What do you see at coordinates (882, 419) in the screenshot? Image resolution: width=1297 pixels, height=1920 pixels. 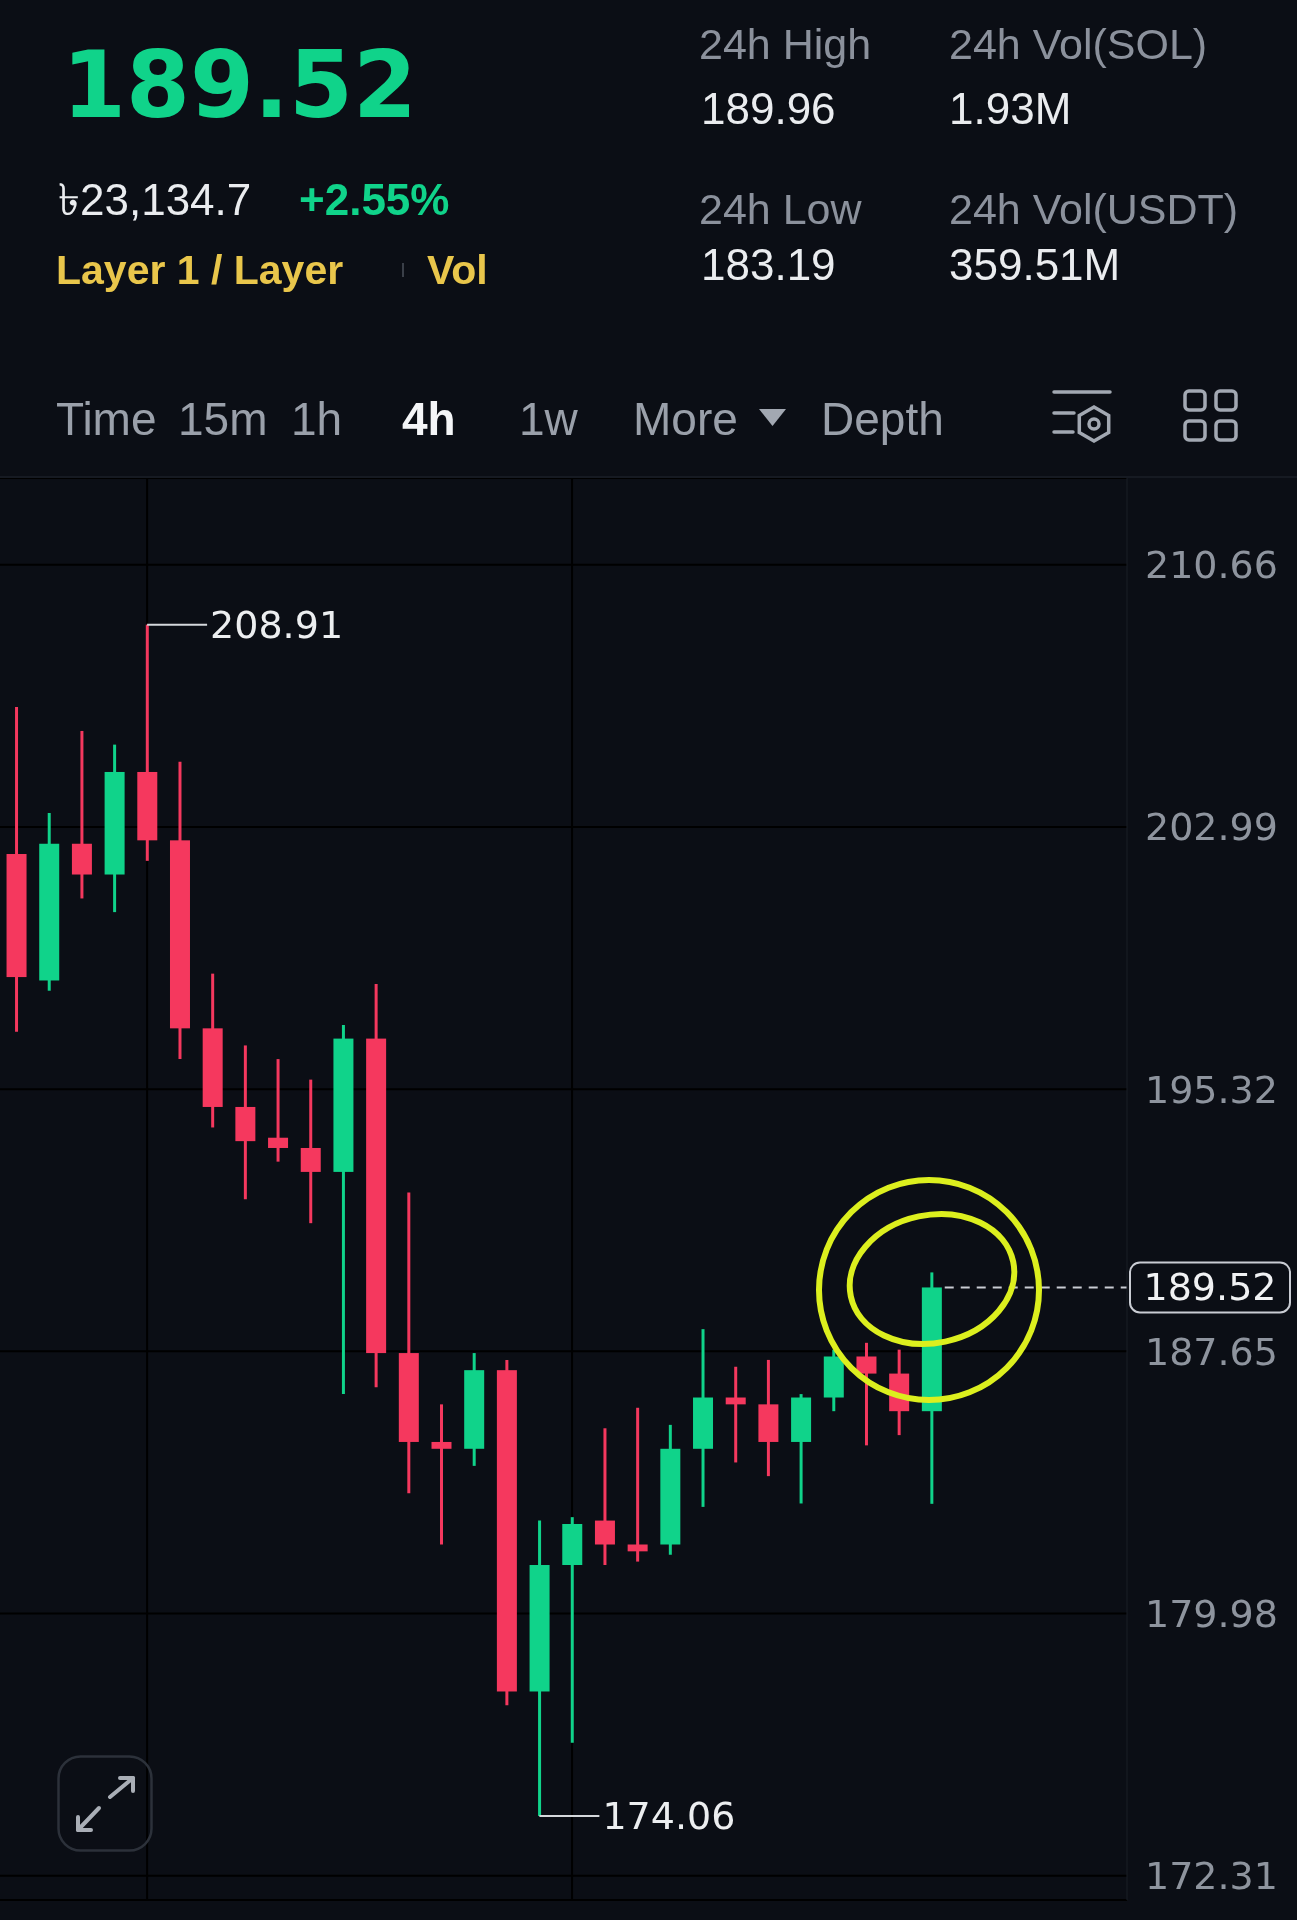 I see `text: Depth` at bounding box center [882, 419].